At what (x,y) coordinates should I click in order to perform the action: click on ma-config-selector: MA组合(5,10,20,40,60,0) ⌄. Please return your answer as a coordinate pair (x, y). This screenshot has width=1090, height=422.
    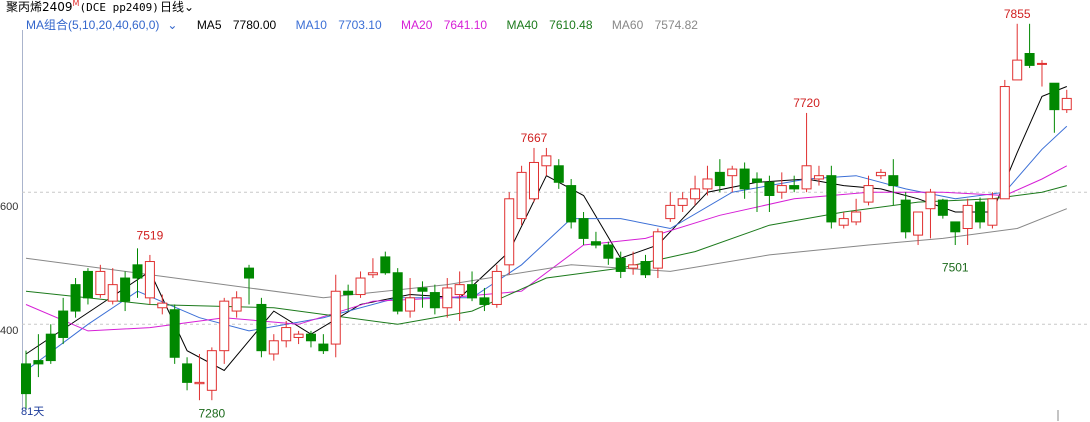
    Looking at the image, I should click on (105, 25).